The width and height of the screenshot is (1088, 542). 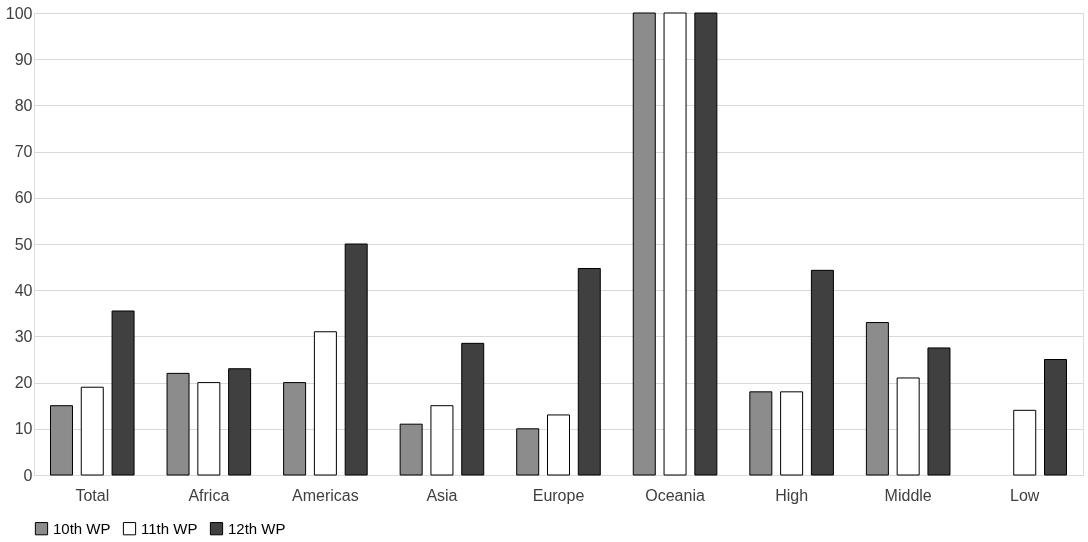 I want to click on y-tick-label: 20, so click(x=23, y=383).